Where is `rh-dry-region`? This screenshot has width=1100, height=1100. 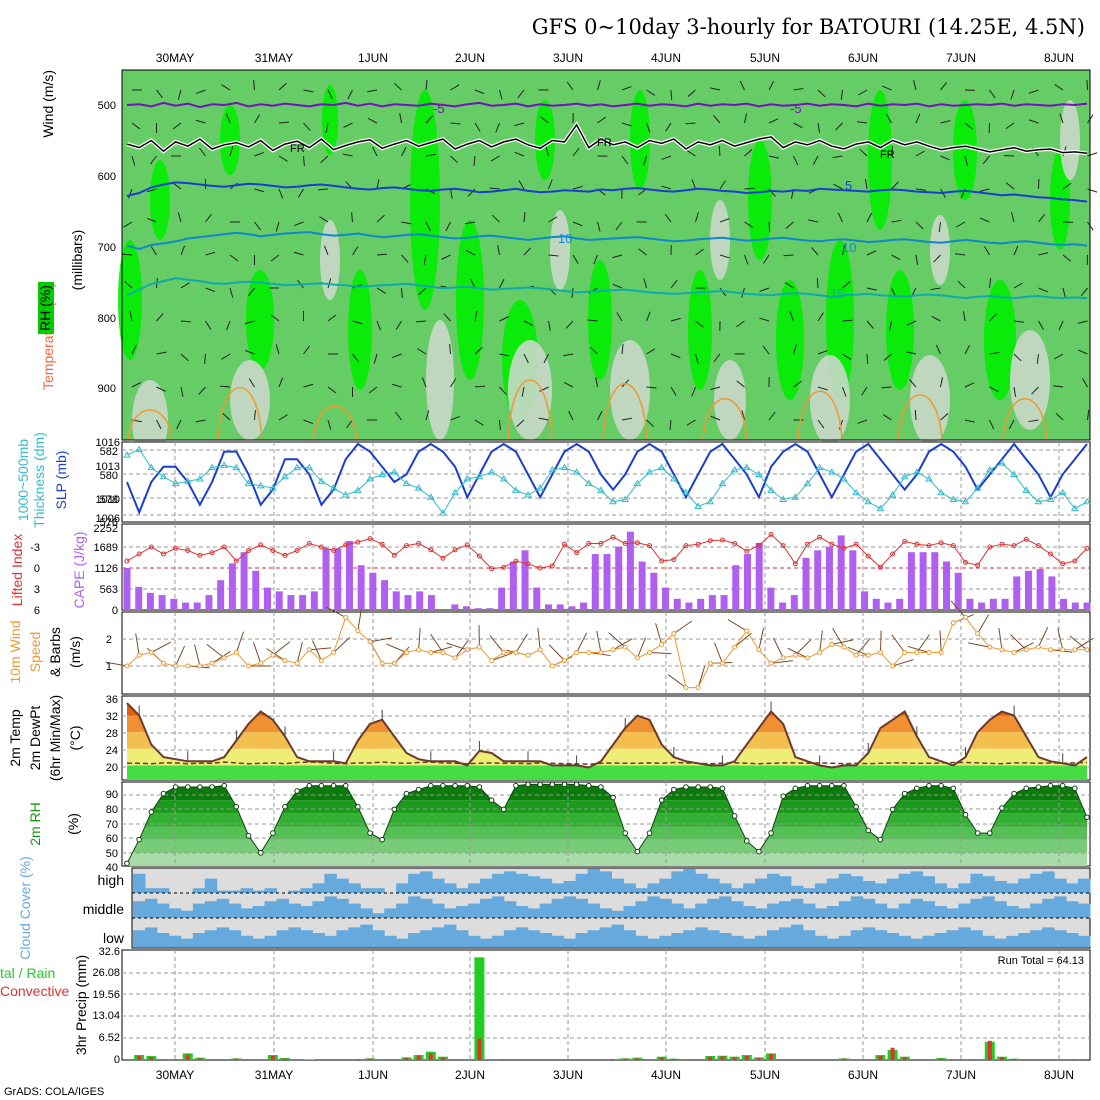 rh-dry-region is located at coordinates (1030, 380).